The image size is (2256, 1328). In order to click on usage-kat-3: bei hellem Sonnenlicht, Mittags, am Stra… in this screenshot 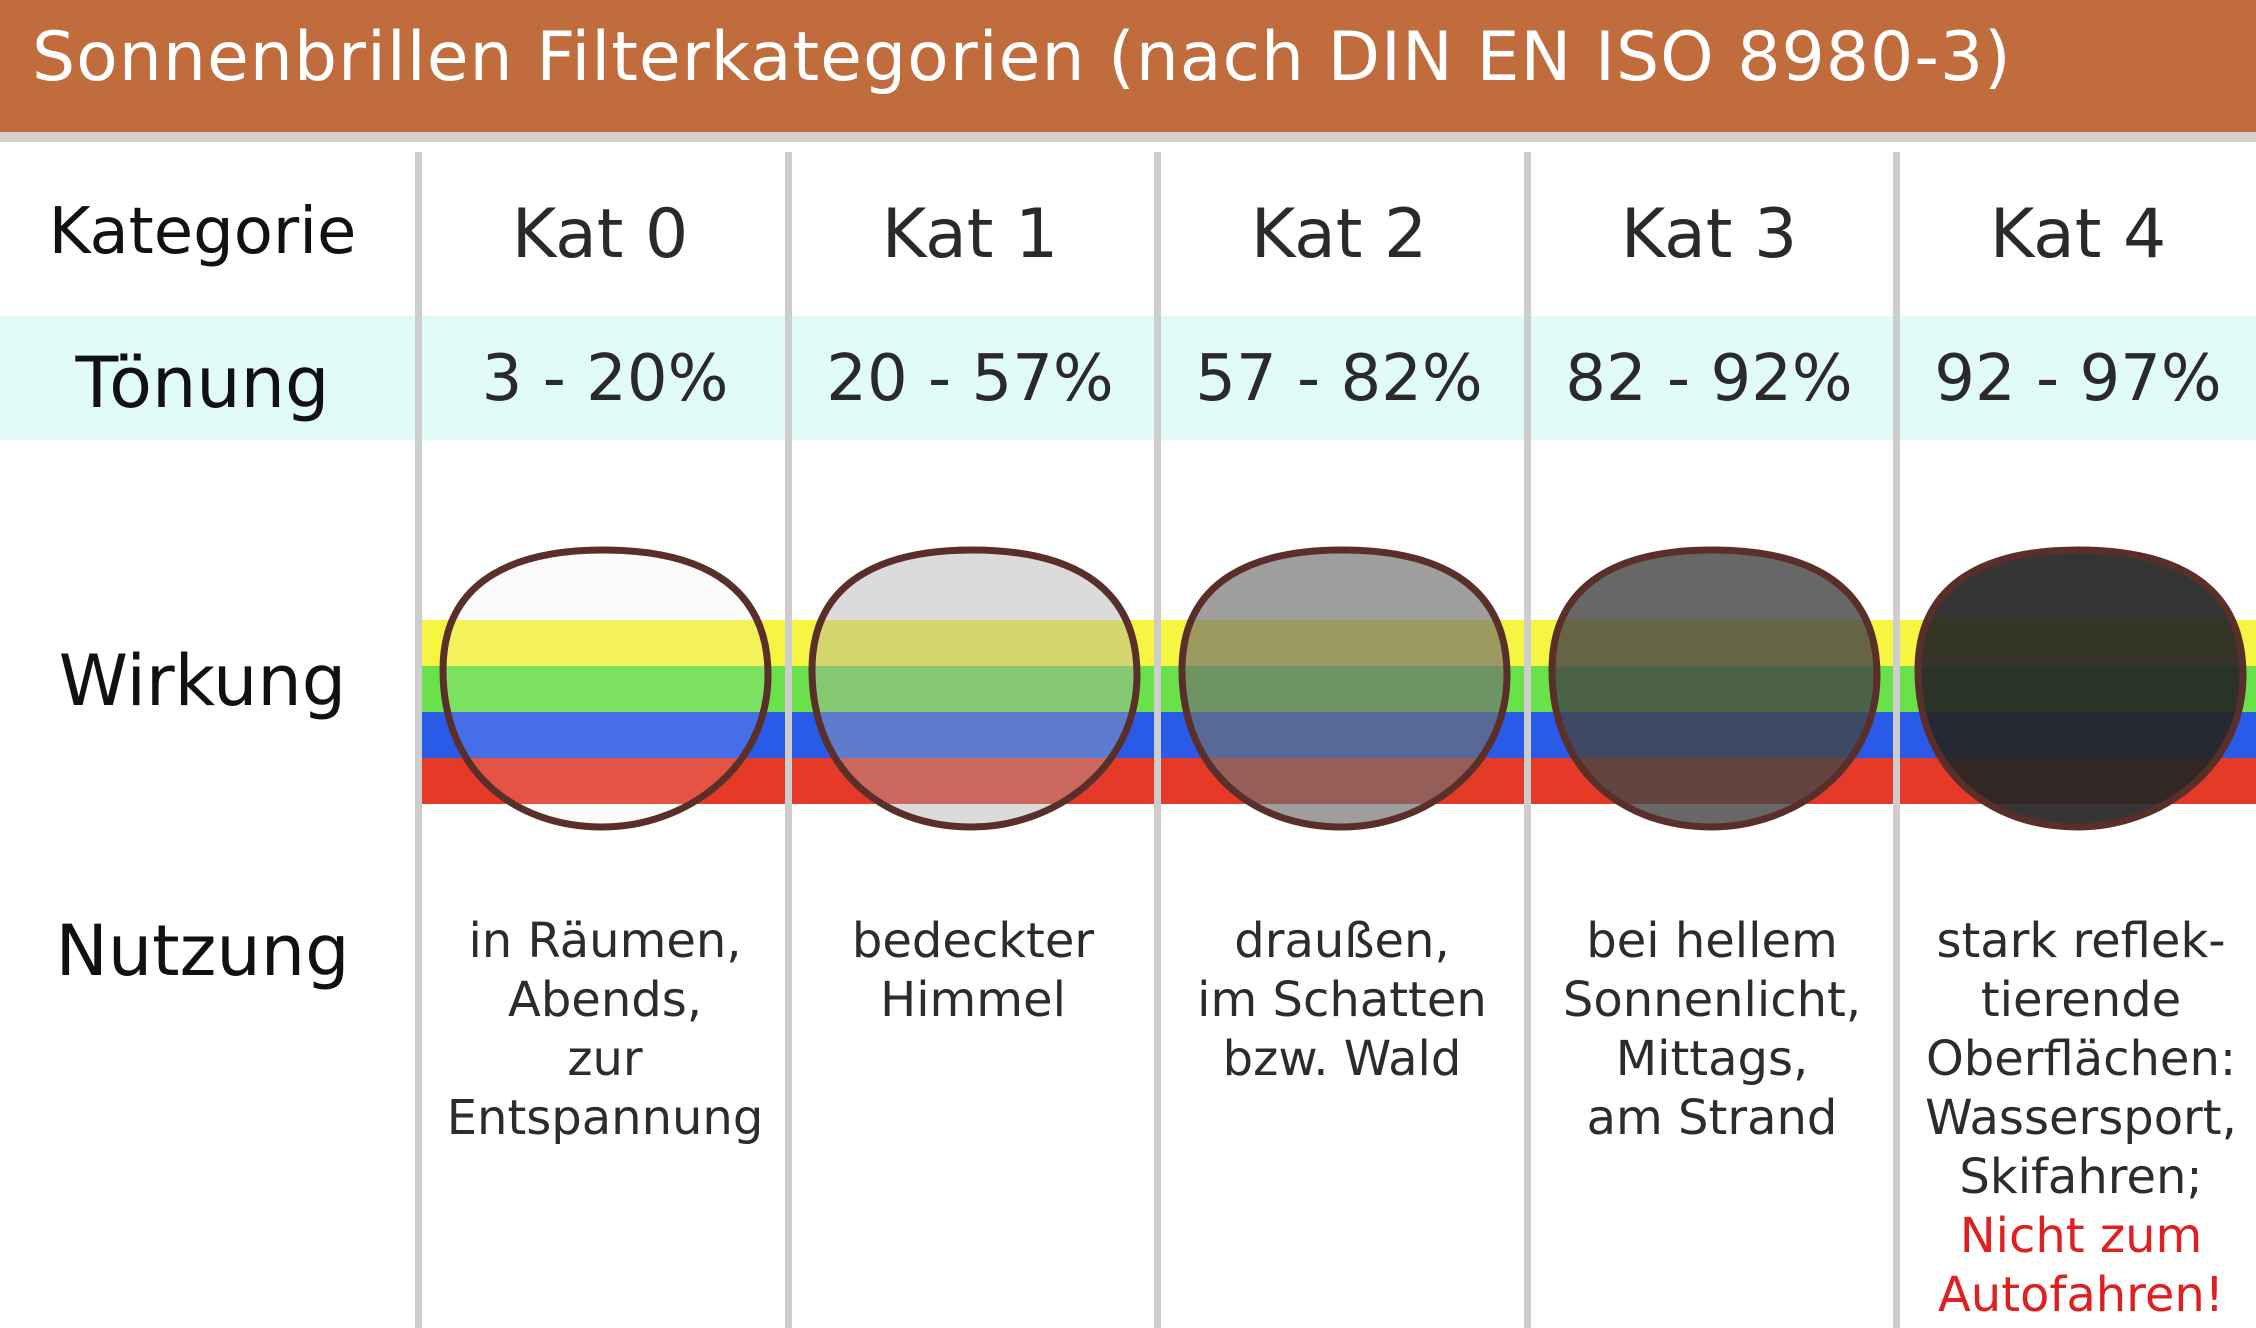, I will do `click(1712, 1030)`.